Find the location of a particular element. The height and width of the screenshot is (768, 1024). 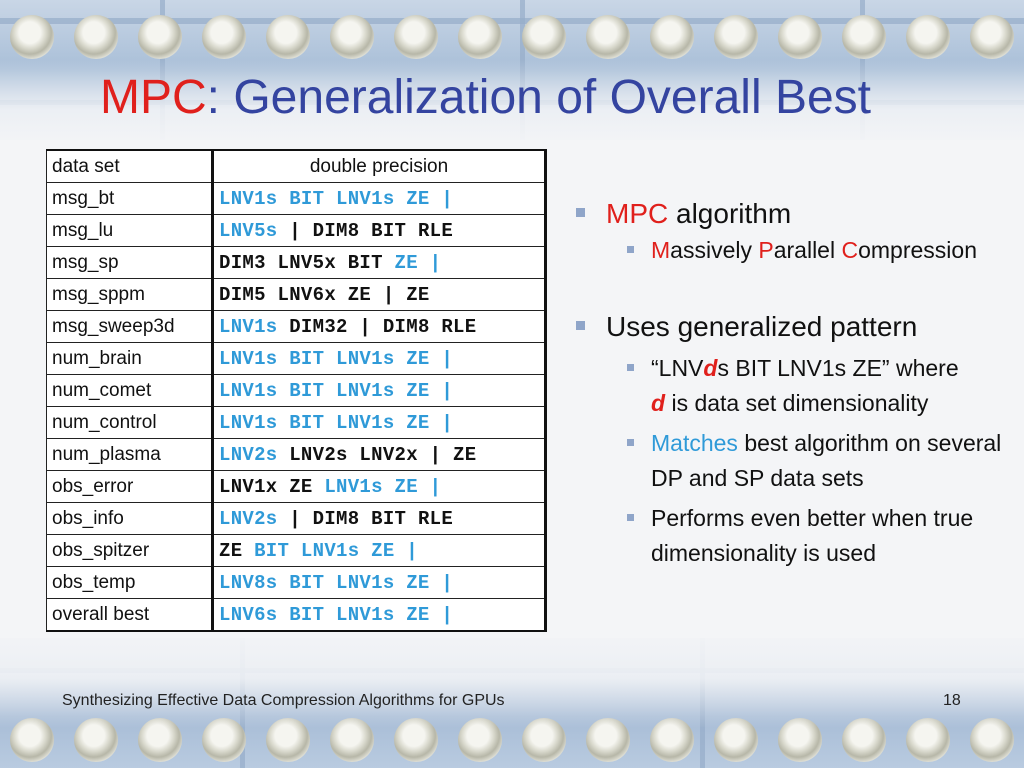

letter-c: C is located at coordinates (850, 250).